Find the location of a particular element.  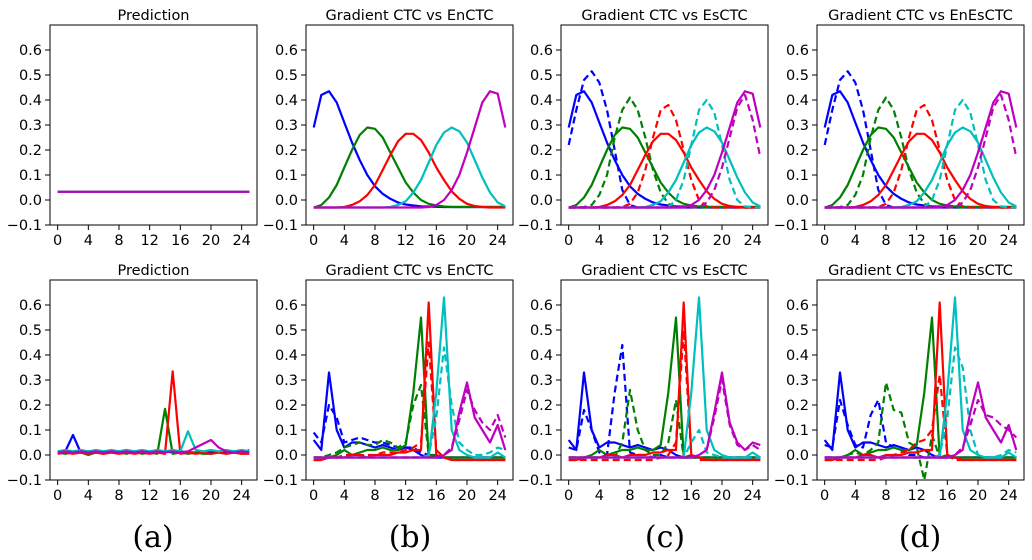

caption-c: (c) is located at coordinates (665, 537).